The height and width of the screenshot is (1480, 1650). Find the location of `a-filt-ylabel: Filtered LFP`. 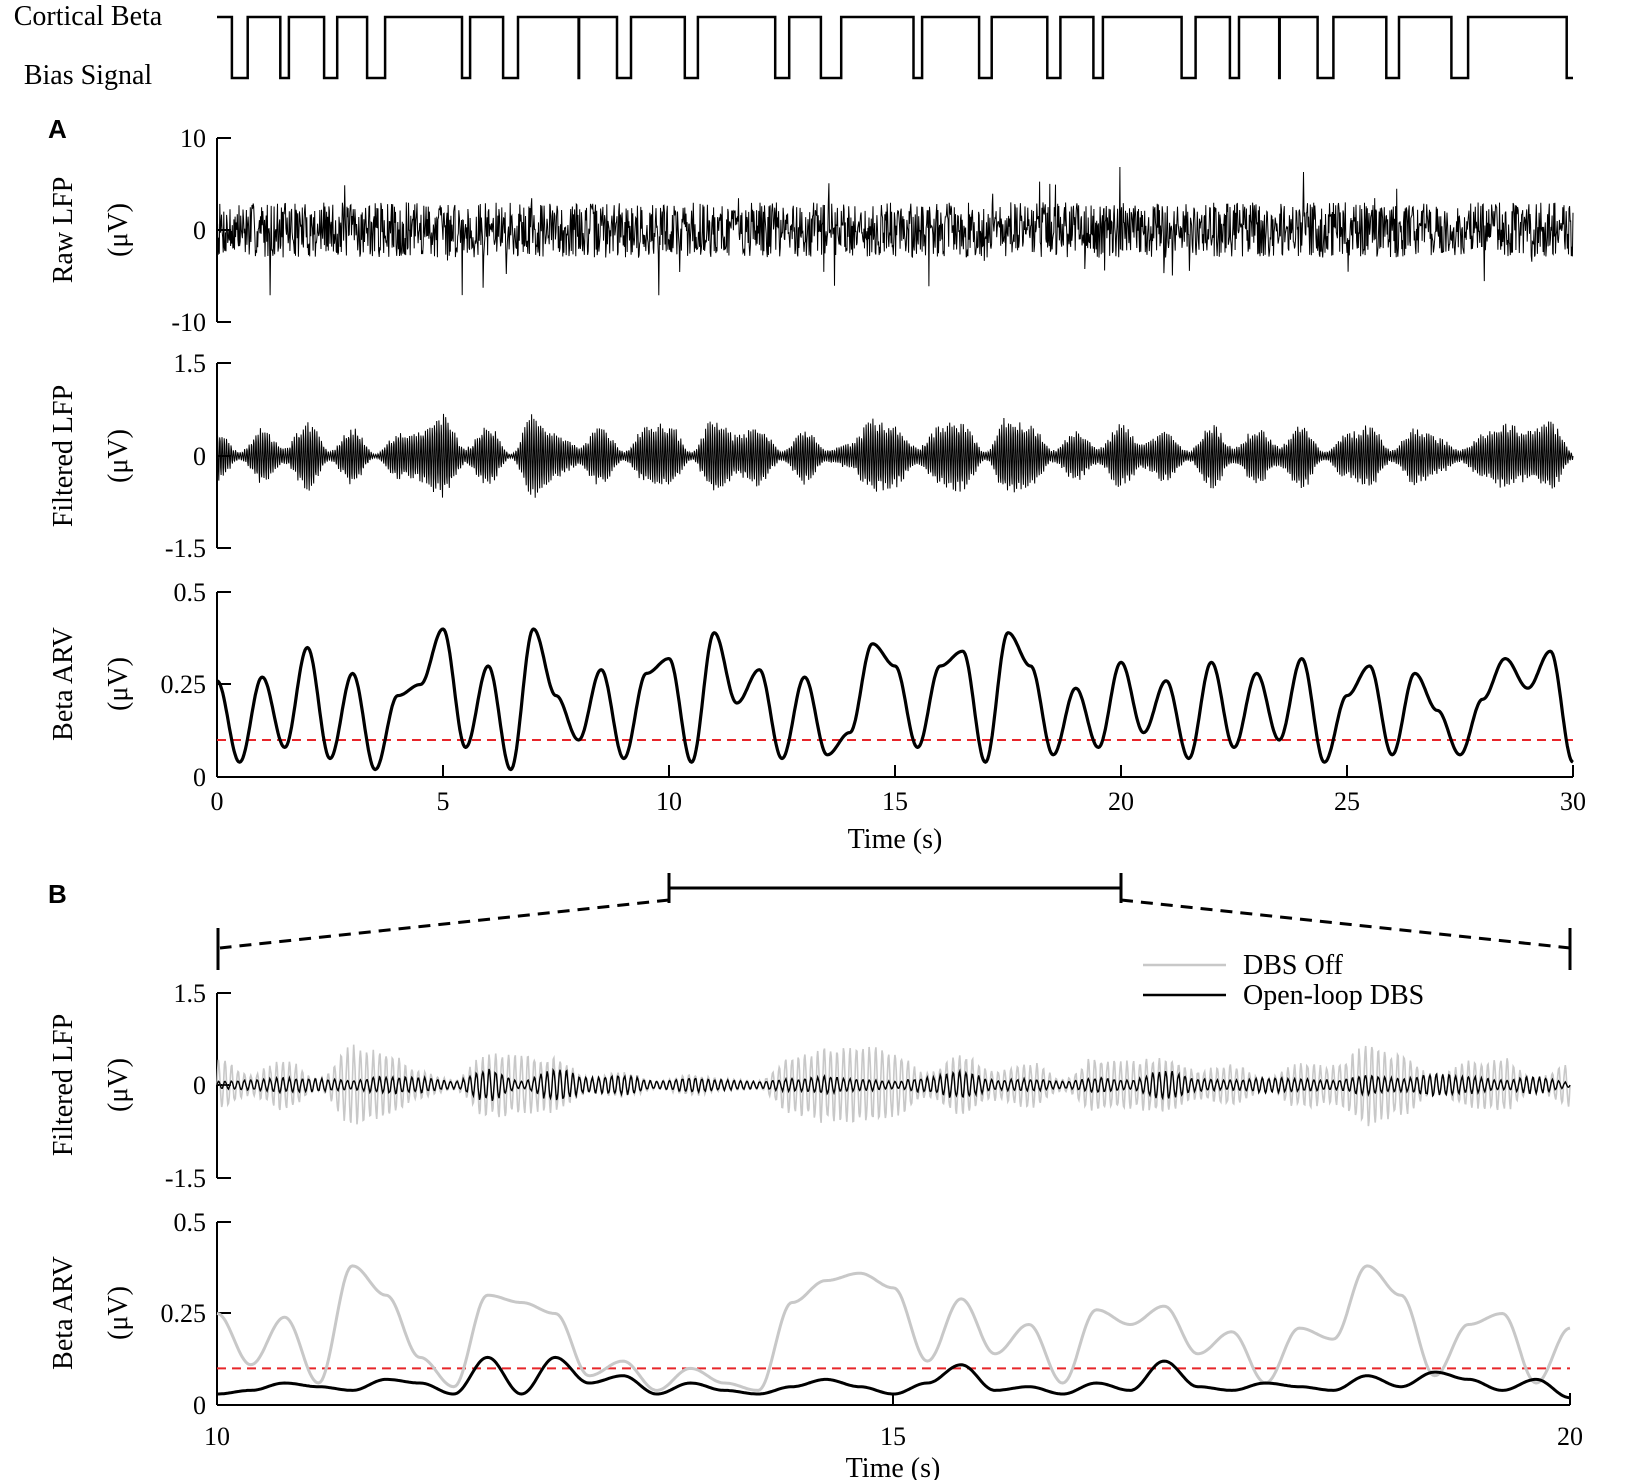

a-filt-ylabel: Filtered LFP is located at coordinates (63, 456).